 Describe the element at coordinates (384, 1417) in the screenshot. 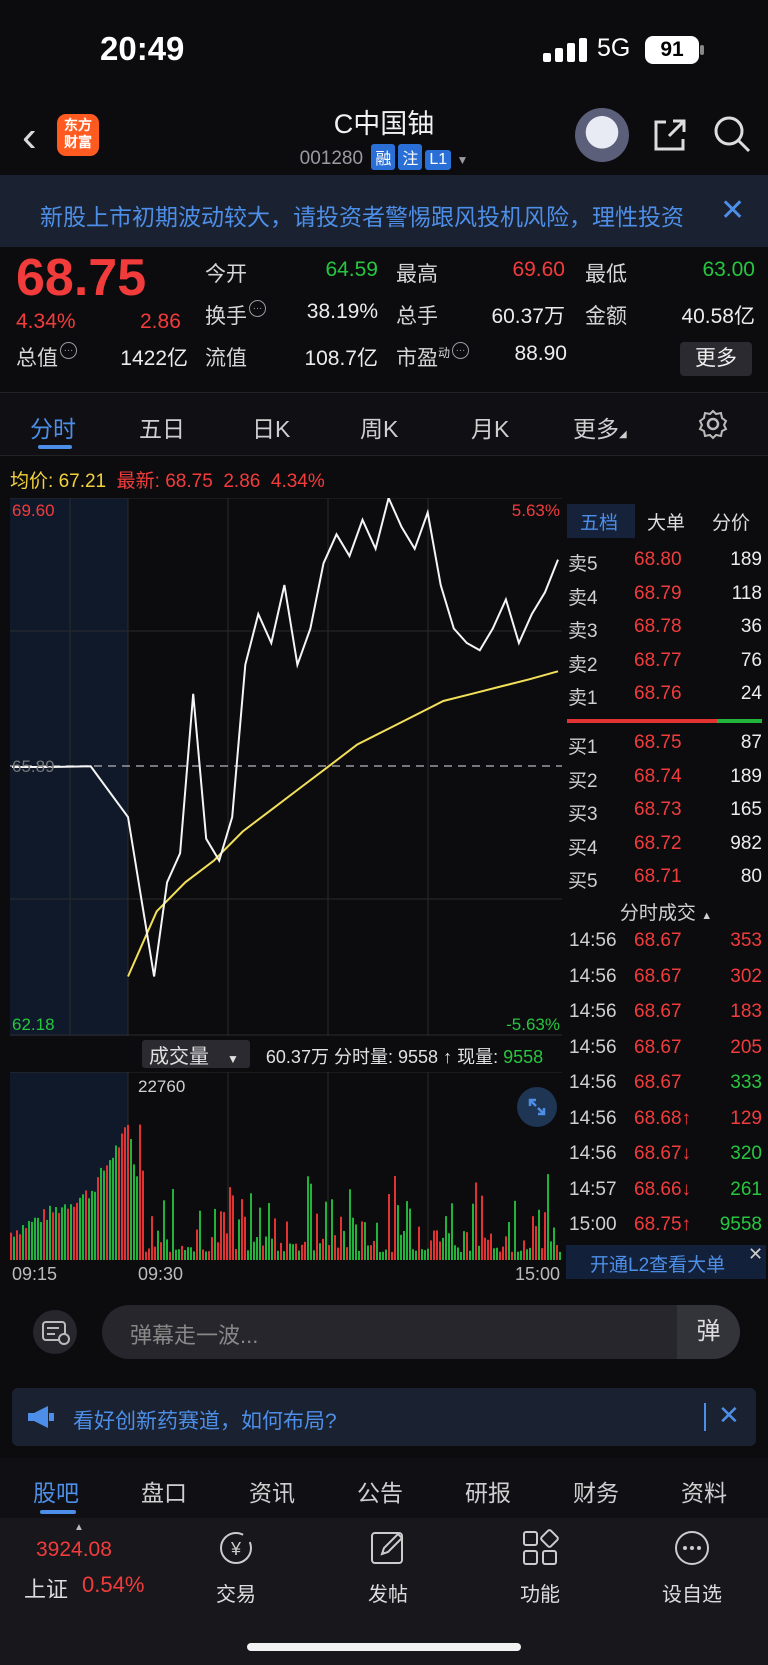

I see `promo-banner` at that location.